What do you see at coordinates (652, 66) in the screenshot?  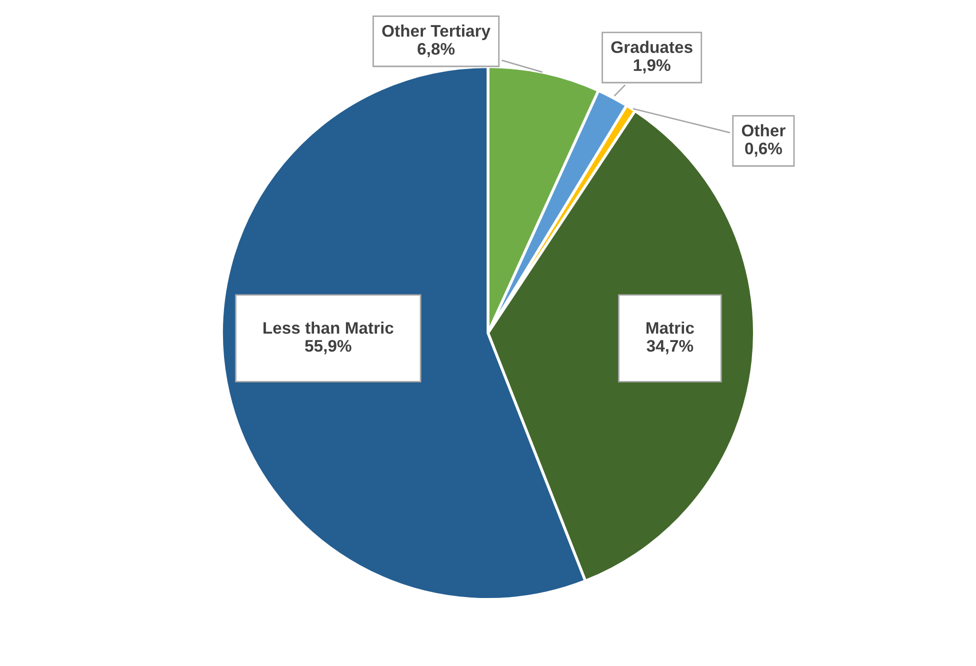 I see `data-label: 1,9%` at bounding box center [652, 66].